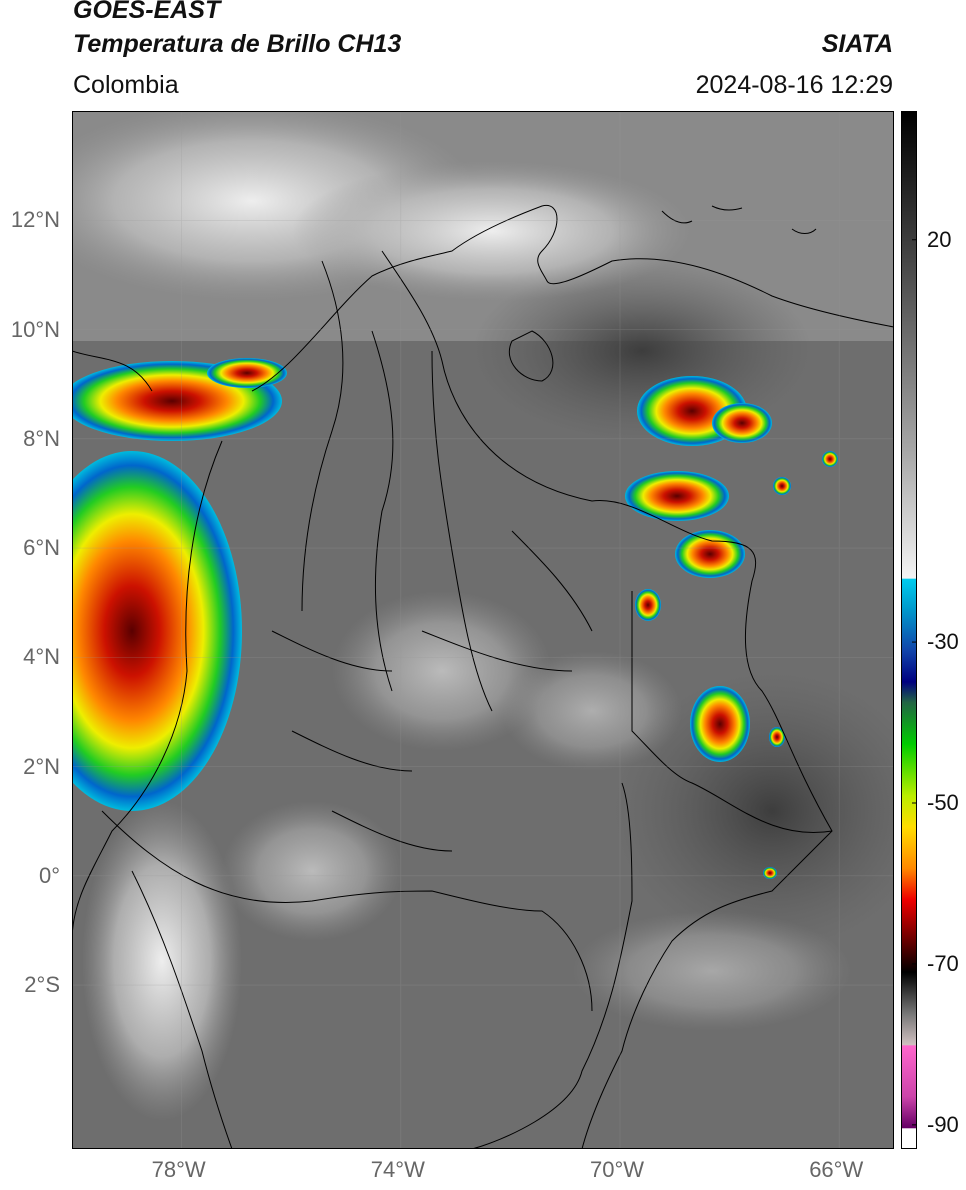 This screenshot has height=1190, width=966. I want to click on colorbar-tick-label: -70, so click(943, 963).